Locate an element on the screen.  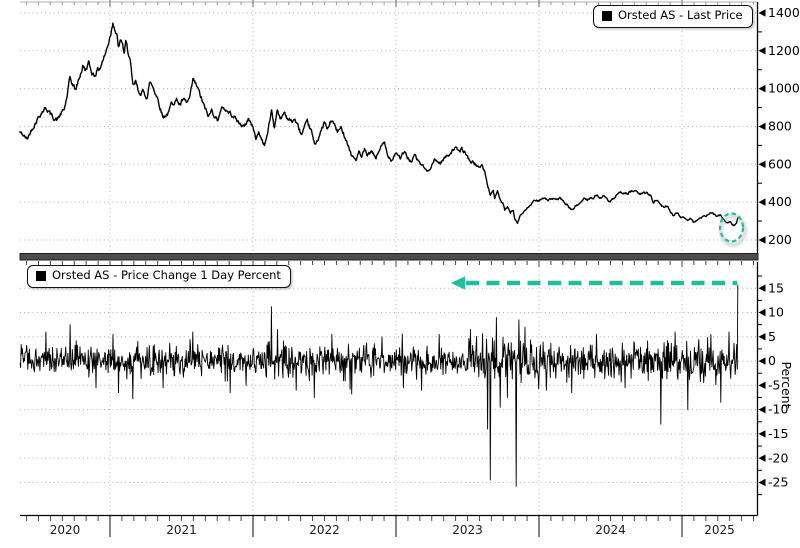
x-axis-year-labels: 2020 2021 2022 2023 2024 2025 is located at coordinates (392, 530).